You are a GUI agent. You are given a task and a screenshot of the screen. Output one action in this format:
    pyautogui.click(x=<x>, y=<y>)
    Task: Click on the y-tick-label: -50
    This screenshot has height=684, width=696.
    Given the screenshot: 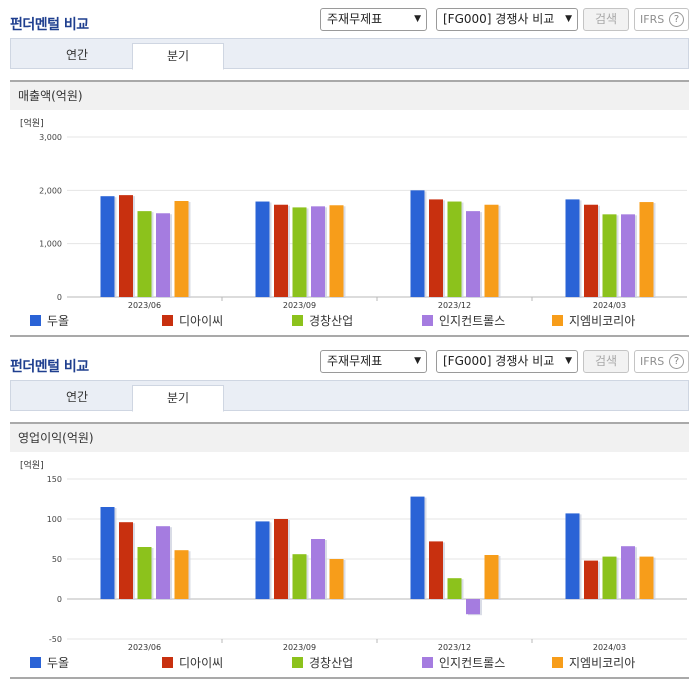 What is the action you would take?
    pyautogui.click(x=55, y=639)
    